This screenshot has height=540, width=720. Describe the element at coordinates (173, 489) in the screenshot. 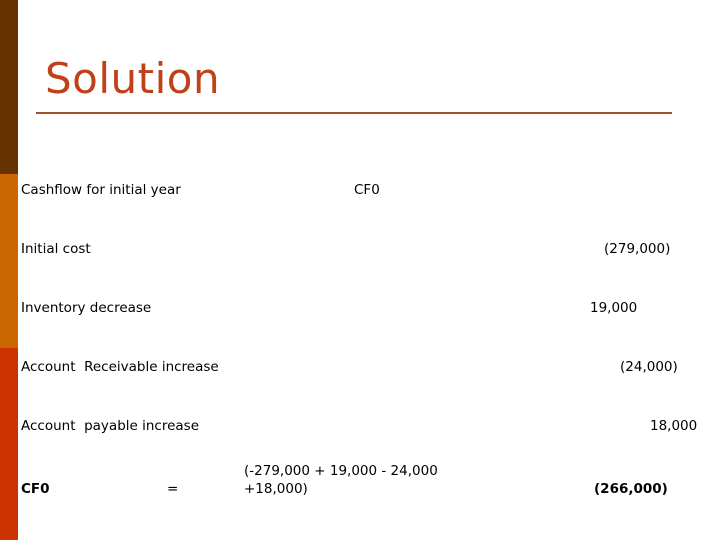

I see `equals-sign: =` at that location.